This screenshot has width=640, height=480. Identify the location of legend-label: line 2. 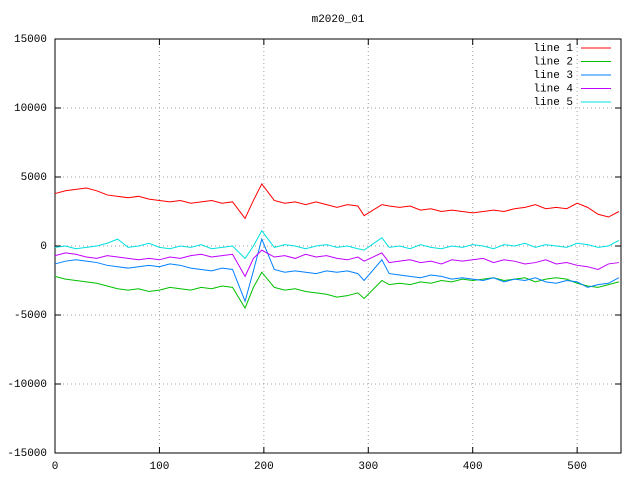
(553, 62).